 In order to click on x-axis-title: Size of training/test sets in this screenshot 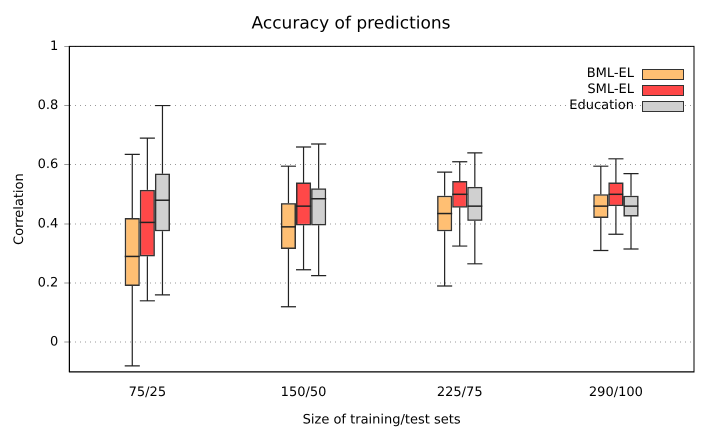, I will do `click(381, 420)`.